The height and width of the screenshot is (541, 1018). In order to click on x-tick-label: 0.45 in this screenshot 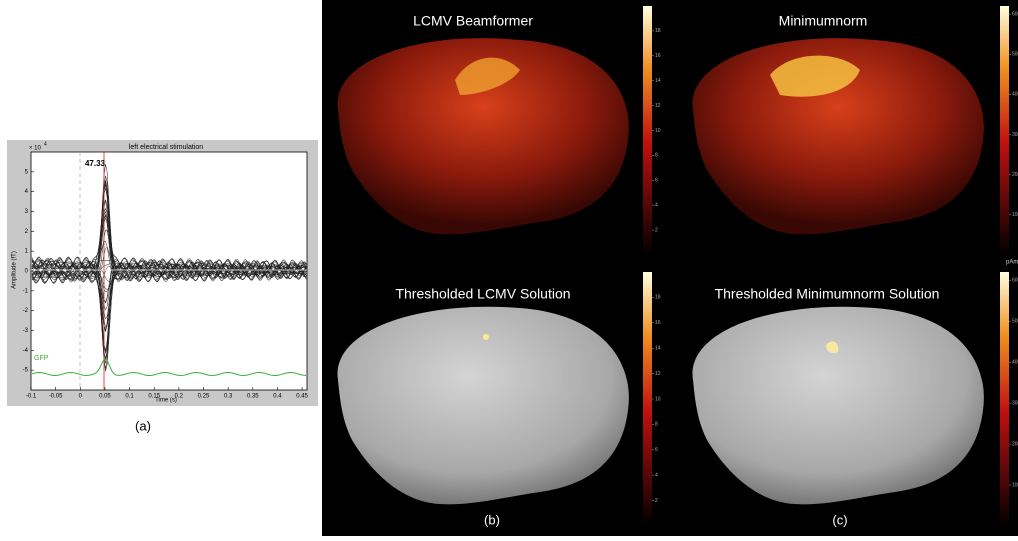, I will do `click(302, 397)`.